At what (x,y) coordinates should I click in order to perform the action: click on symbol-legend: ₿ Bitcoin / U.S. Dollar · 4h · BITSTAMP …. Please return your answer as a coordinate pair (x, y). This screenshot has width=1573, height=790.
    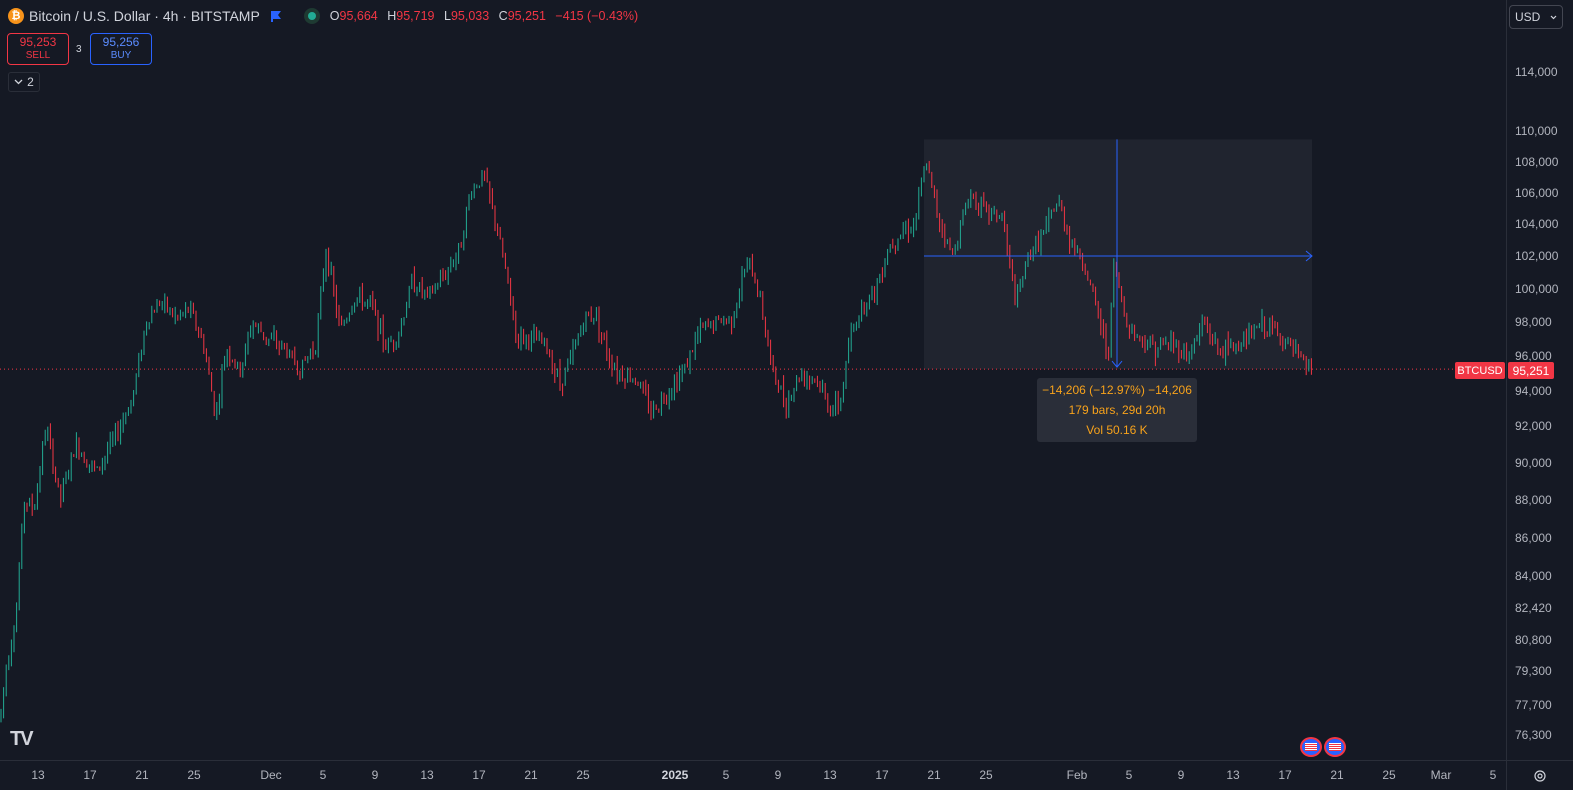
    Looking at the image, I should click on (326, 16).